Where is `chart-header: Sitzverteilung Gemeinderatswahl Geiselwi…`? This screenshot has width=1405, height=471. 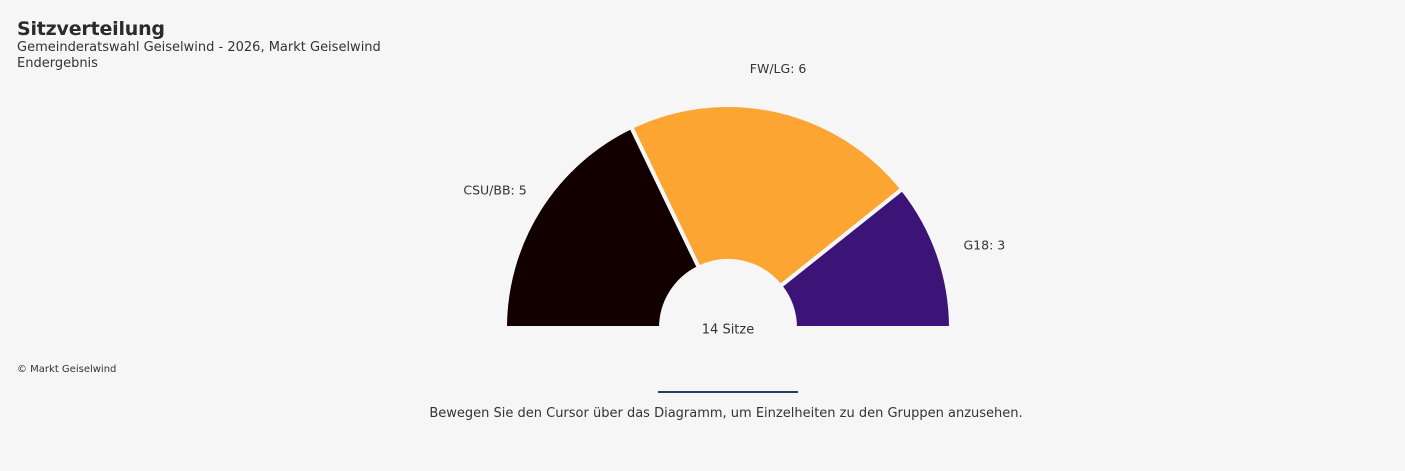 chart-header: Sitzverteilung Gemeinderatswahl Geiselwi… is located at coordinates (199, 45).